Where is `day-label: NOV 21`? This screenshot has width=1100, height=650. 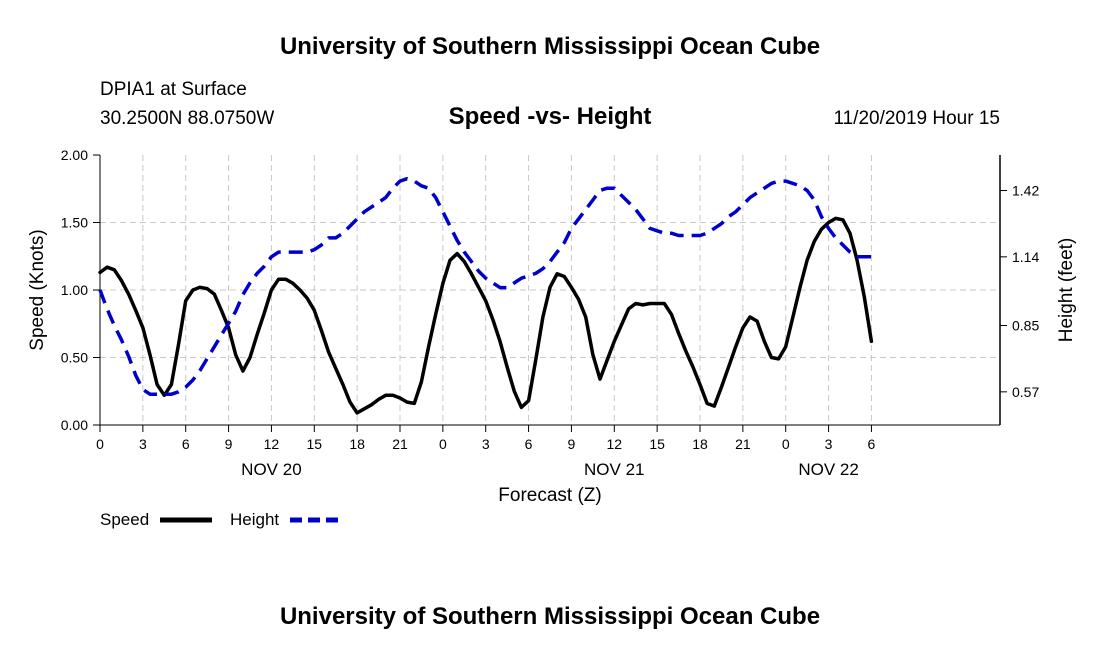
day-label: NOV 21 is located at coordinates (614, 469).